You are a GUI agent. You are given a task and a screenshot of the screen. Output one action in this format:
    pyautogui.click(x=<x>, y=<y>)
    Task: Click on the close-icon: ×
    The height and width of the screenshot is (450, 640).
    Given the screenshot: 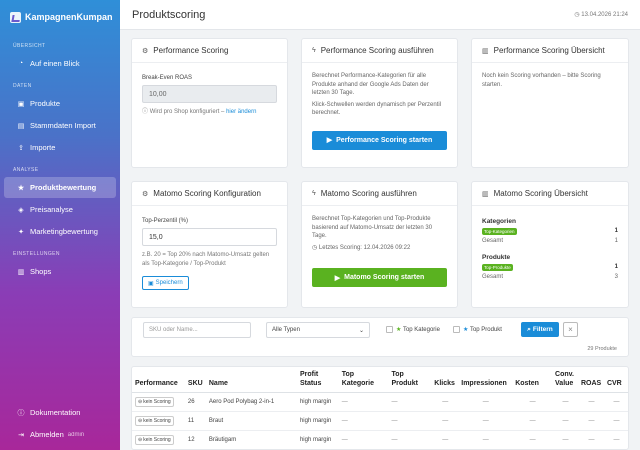 What is the action you would take?
    pyautogui.click(x=570, y=329)
    